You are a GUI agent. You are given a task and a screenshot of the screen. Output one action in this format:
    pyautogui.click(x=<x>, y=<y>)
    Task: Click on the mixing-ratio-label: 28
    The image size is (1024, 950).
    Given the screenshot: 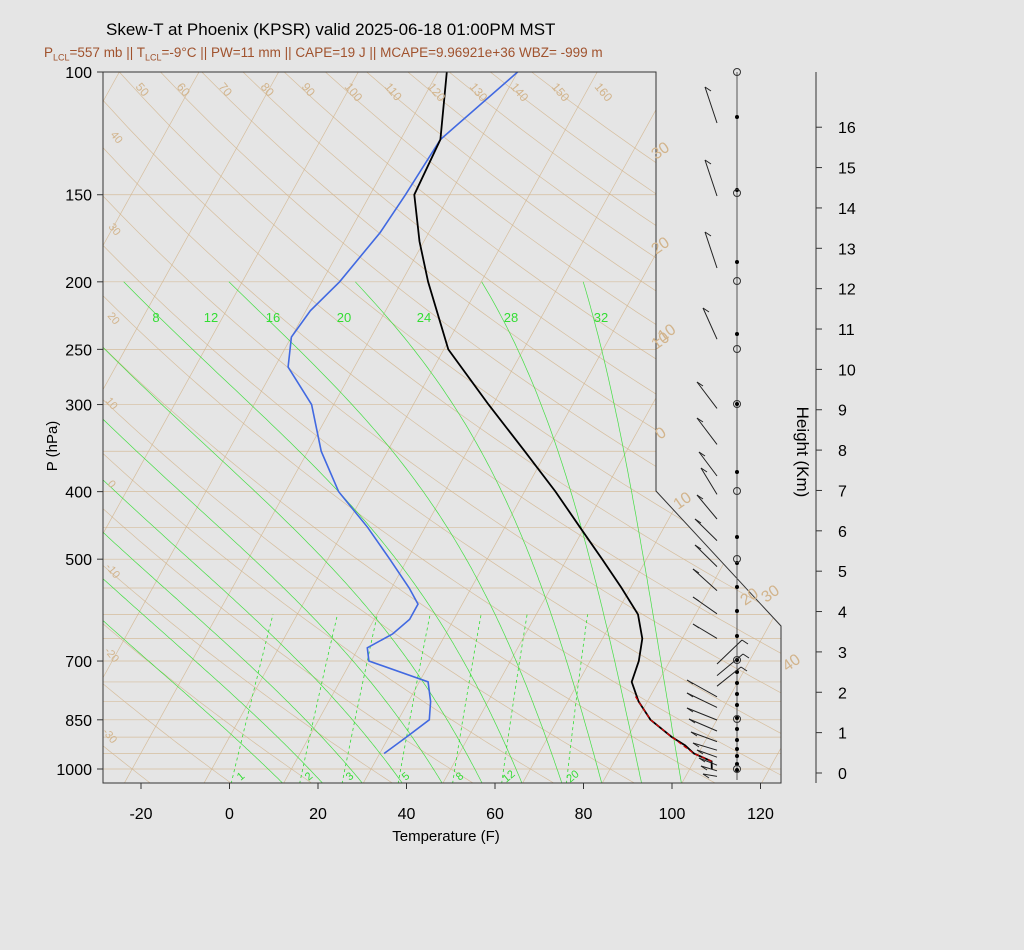 What is the action you would take?
    pyautogui.click(x=511, y=317)
    